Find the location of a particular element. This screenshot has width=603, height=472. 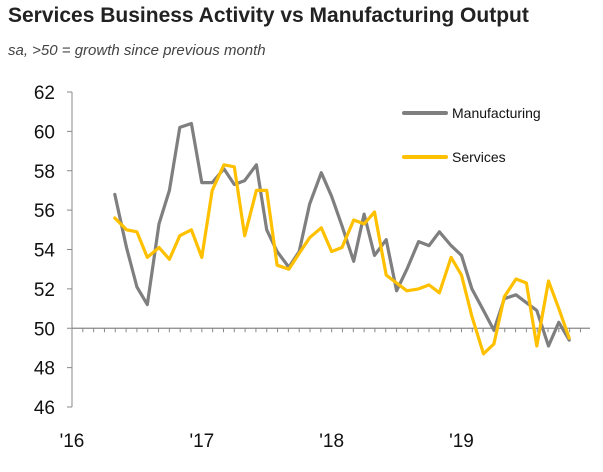

x-tick-label: '19 is located at coordinates (461, 441).